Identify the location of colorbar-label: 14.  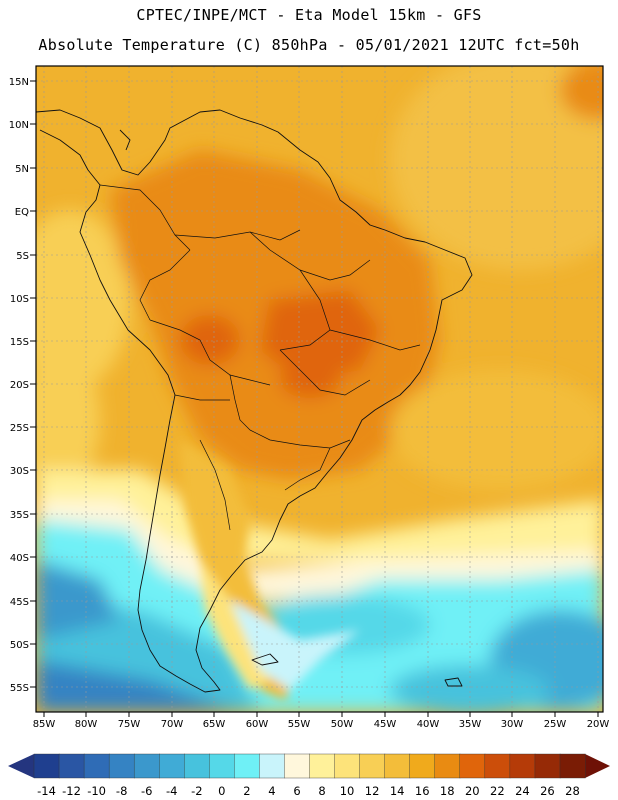
(397, 791).